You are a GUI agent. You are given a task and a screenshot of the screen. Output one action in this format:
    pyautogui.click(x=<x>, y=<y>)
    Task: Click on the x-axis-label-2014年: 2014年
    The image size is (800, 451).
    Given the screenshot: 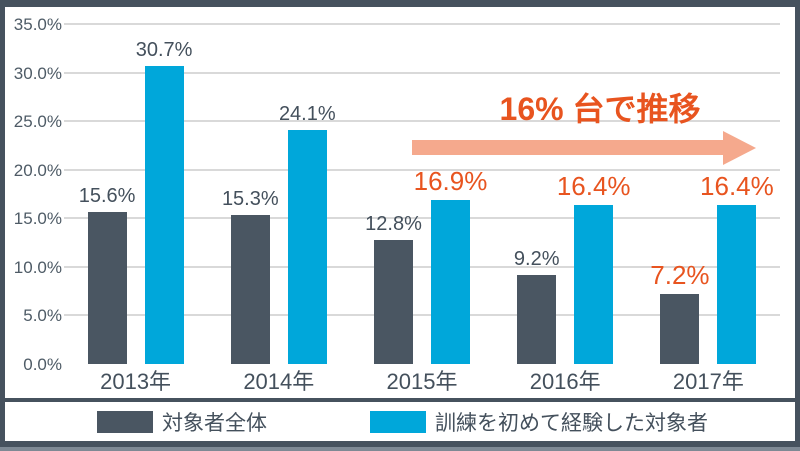 What is the action you would take?
    pyautogui.click(x=279, y=381)
    